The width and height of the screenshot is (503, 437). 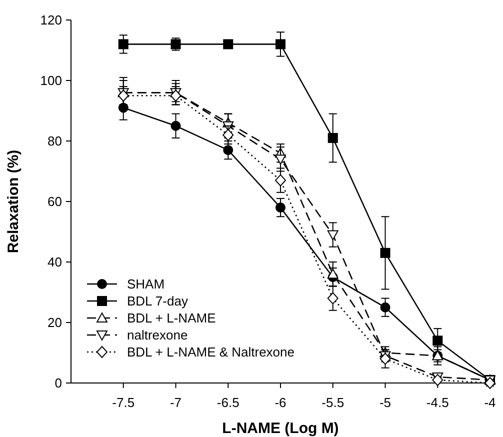 I want to click on y-tick-label: 20, so click(x=55, y=322).